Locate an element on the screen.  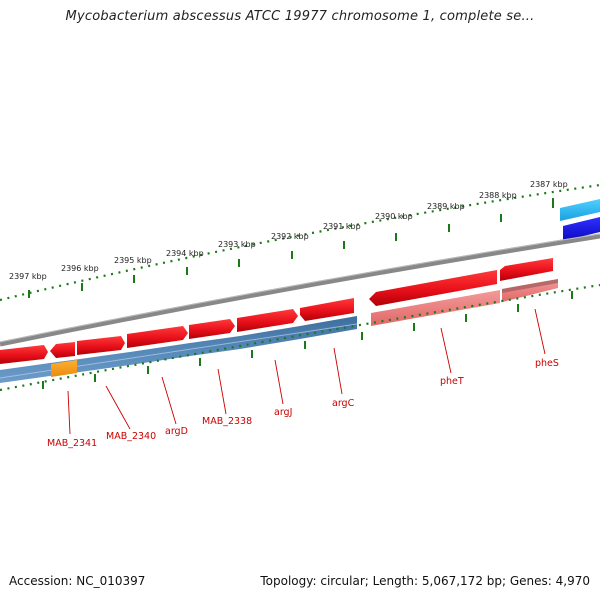
scale-label: 2389 kbp is located at coordinates (446, 206).